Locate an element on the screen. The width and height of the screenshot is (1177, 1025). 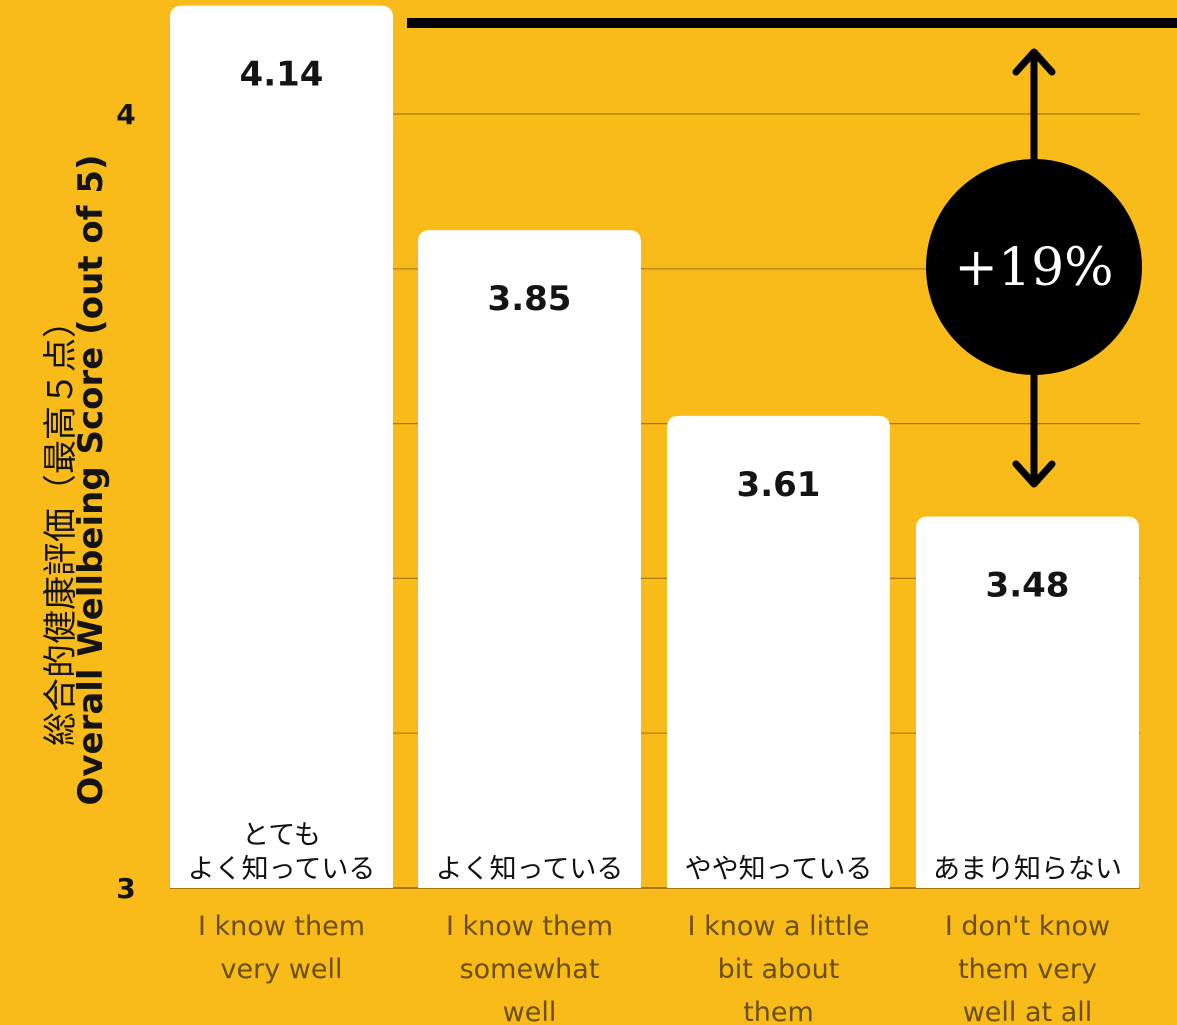
category-label-en: well at all is located at coordinates (1028, 1011).